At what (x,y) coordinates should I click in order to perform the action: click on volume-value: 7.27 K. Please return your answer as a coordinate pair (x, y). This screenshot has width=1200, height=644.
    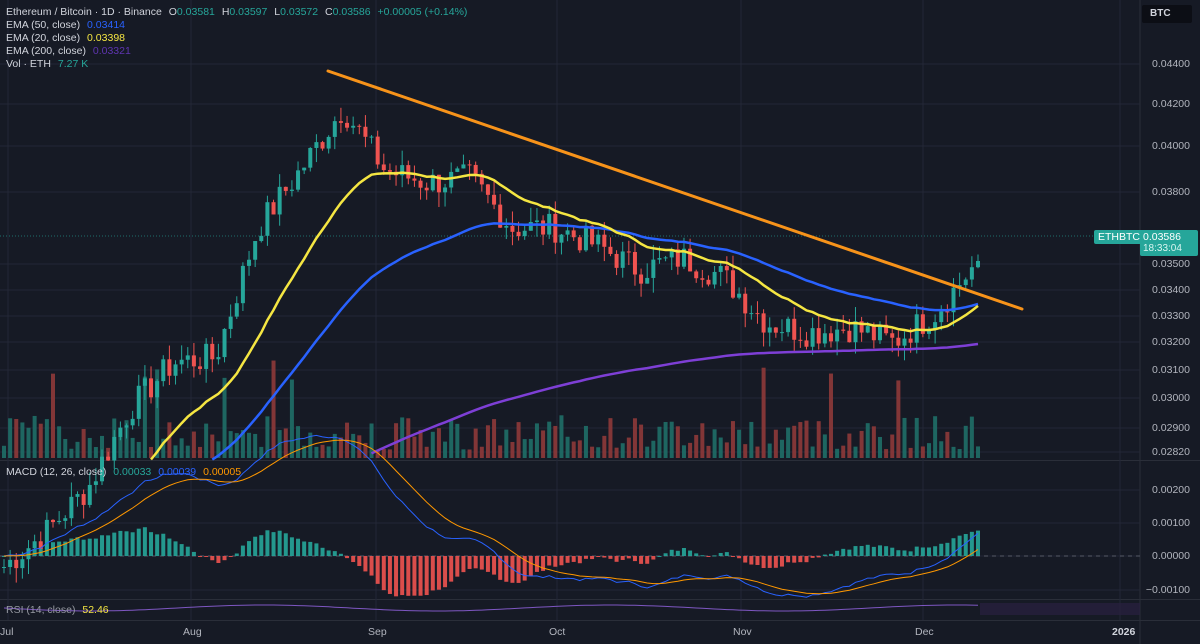
    Looking at the image, I should click on (73, 64).